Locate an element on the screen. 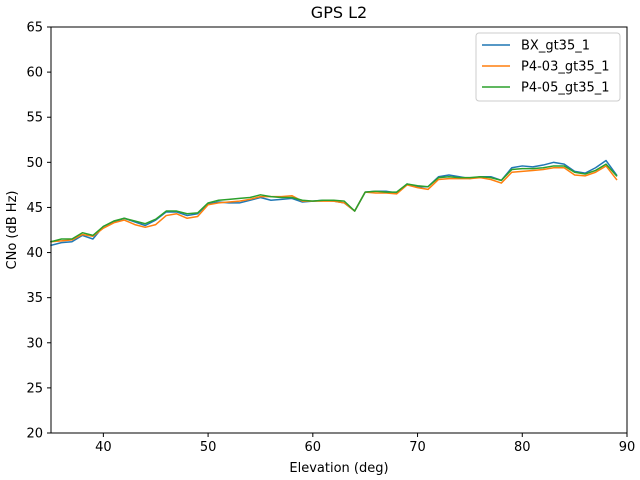 This screenshot has width=640, height=480. x-tick-label: 90 is located at coordinates (627, 447).